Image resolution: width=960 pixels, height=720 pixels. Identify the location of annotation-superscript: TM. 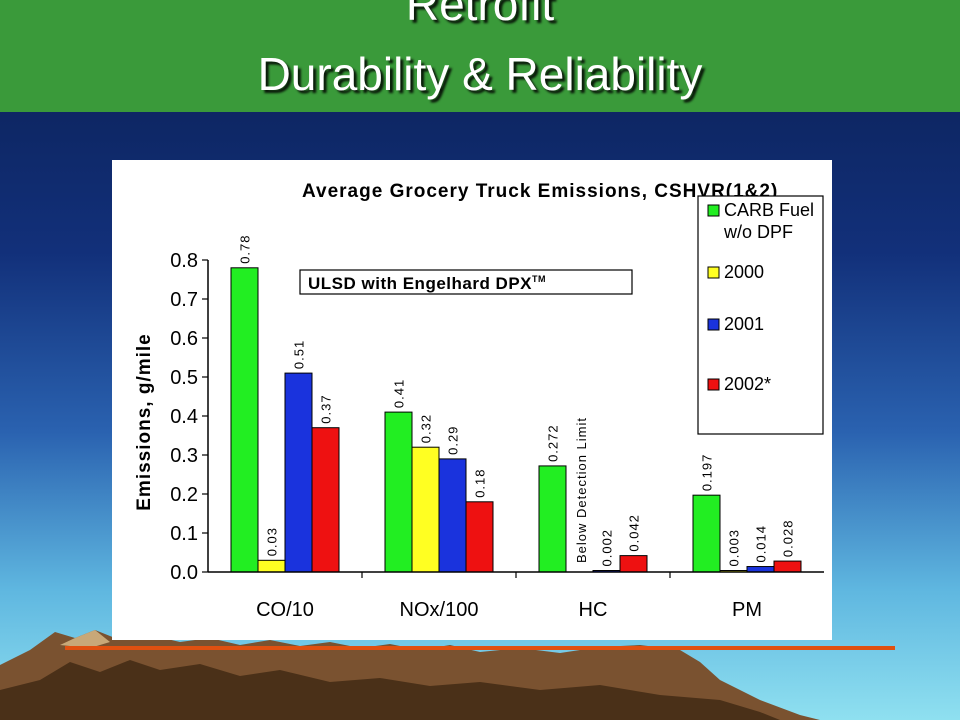
(539, 279).